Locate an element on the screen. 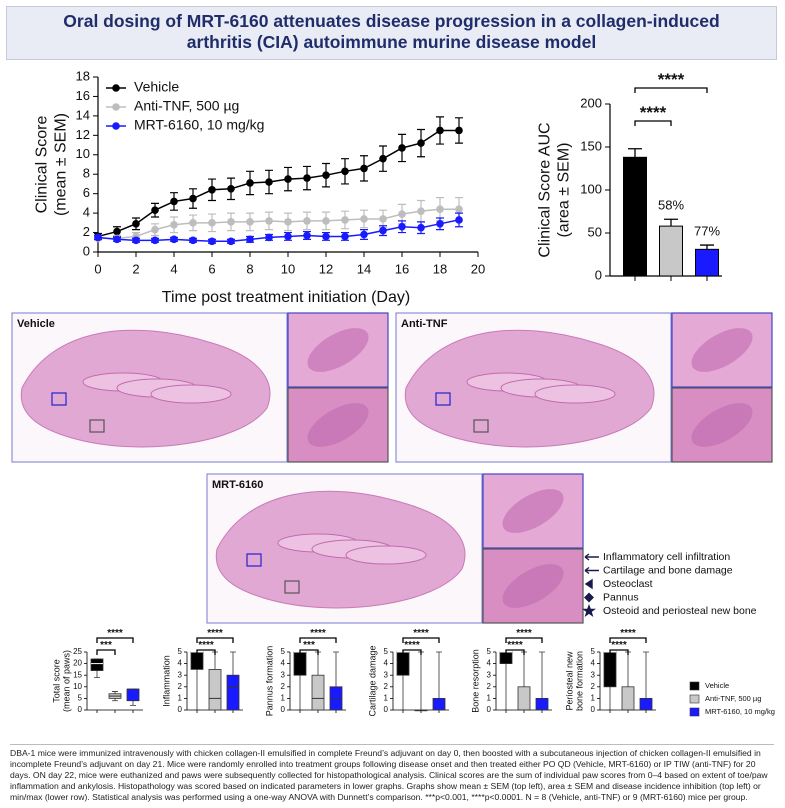 The width and height of the screenshot is (785, 808). legend-swatch is located at coordinates (694, 686).